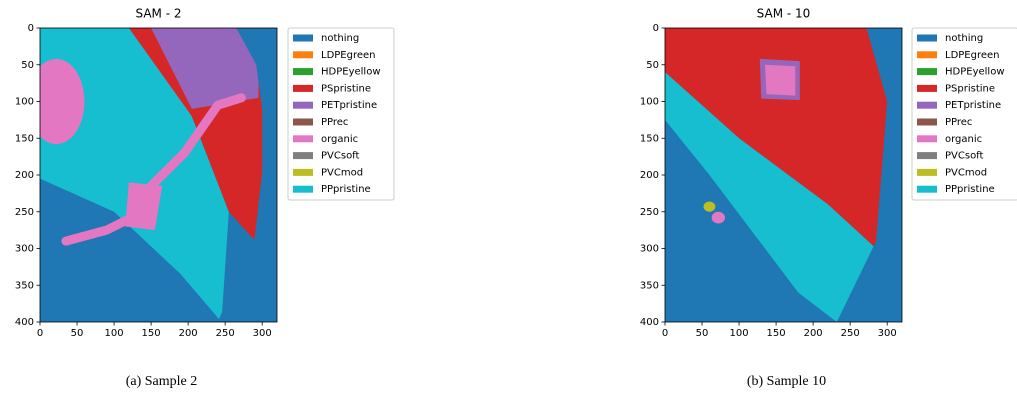  Describe the element at coordinates (784, 14) in the screenshot. I see `chart-title: SAM - 10` at that location.